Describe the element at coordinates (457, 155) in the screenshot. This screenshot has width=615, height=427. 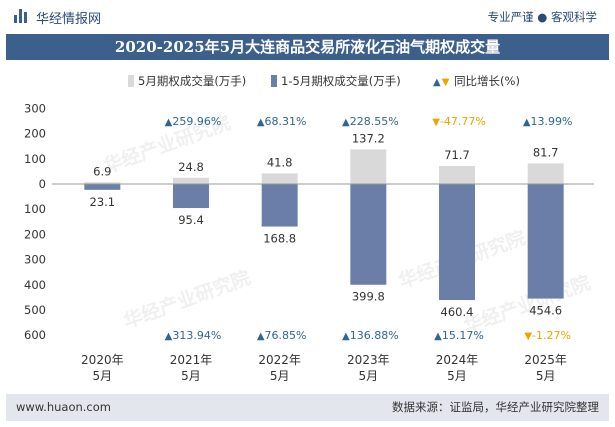
I see `value-label-monthly: 71.7` at that location.